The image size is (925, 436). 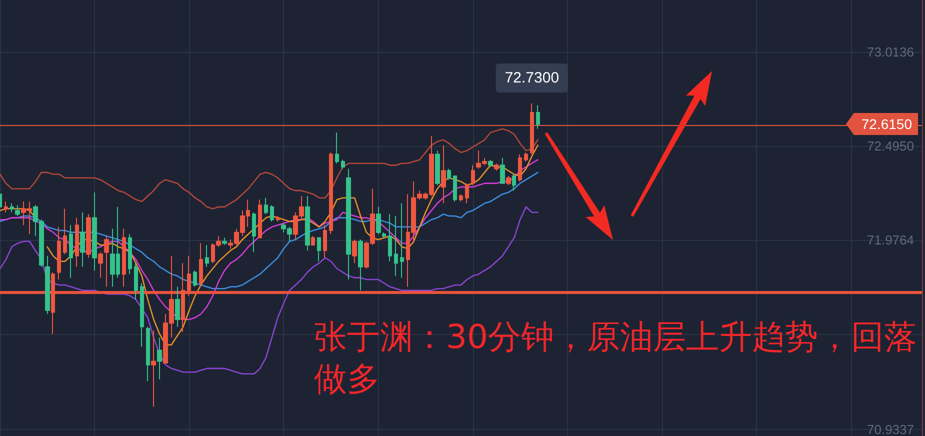 I want to click on y-tick-label: 72.4950, so click(x=890, y=146).